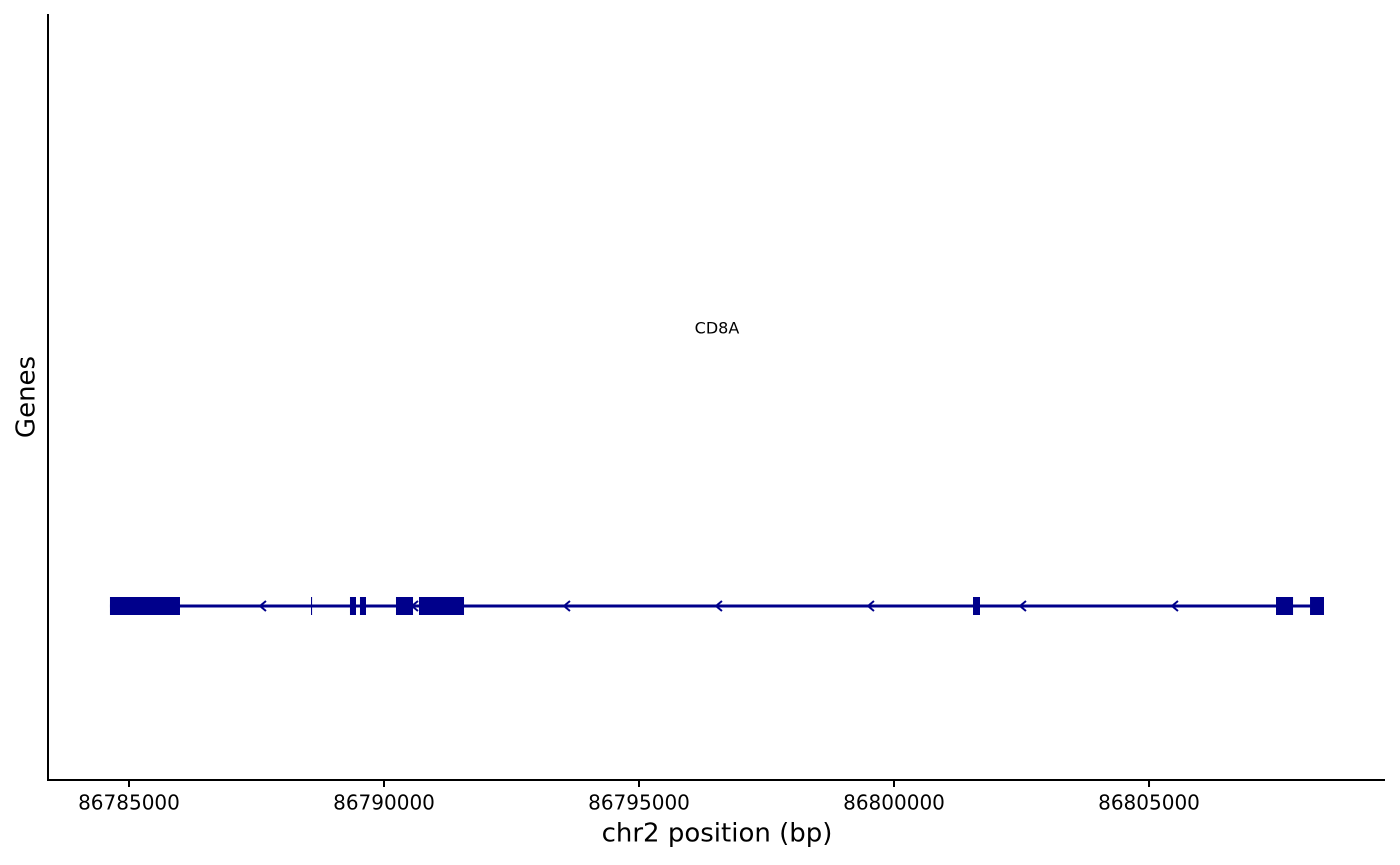  What do you see at coordinates (384, 803) in the screenshot?
I see `x-tick-label: 86790000` at bounding box center [384, 803].